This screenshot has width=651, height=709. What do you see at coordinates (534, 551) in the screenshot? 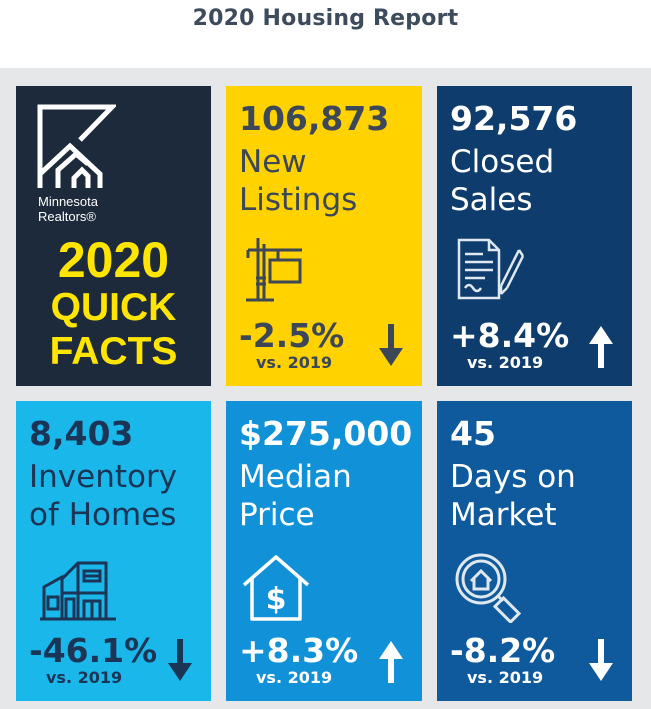
I see `days-on-market-tile: 45 Days on Market -8.2% vs. 2019` at bounding box center [534, 551].